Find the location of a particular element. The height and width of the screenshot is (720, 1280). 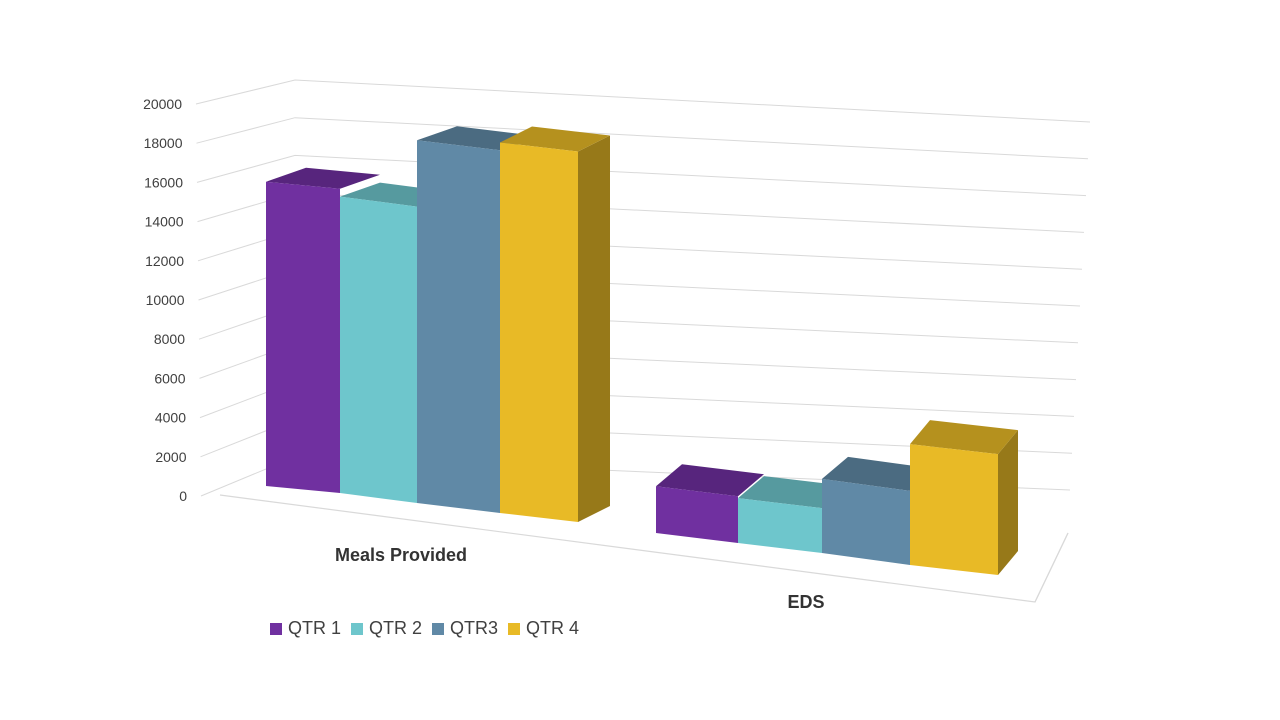

y-tick-label: 0 is located at coordinates (183, 496).